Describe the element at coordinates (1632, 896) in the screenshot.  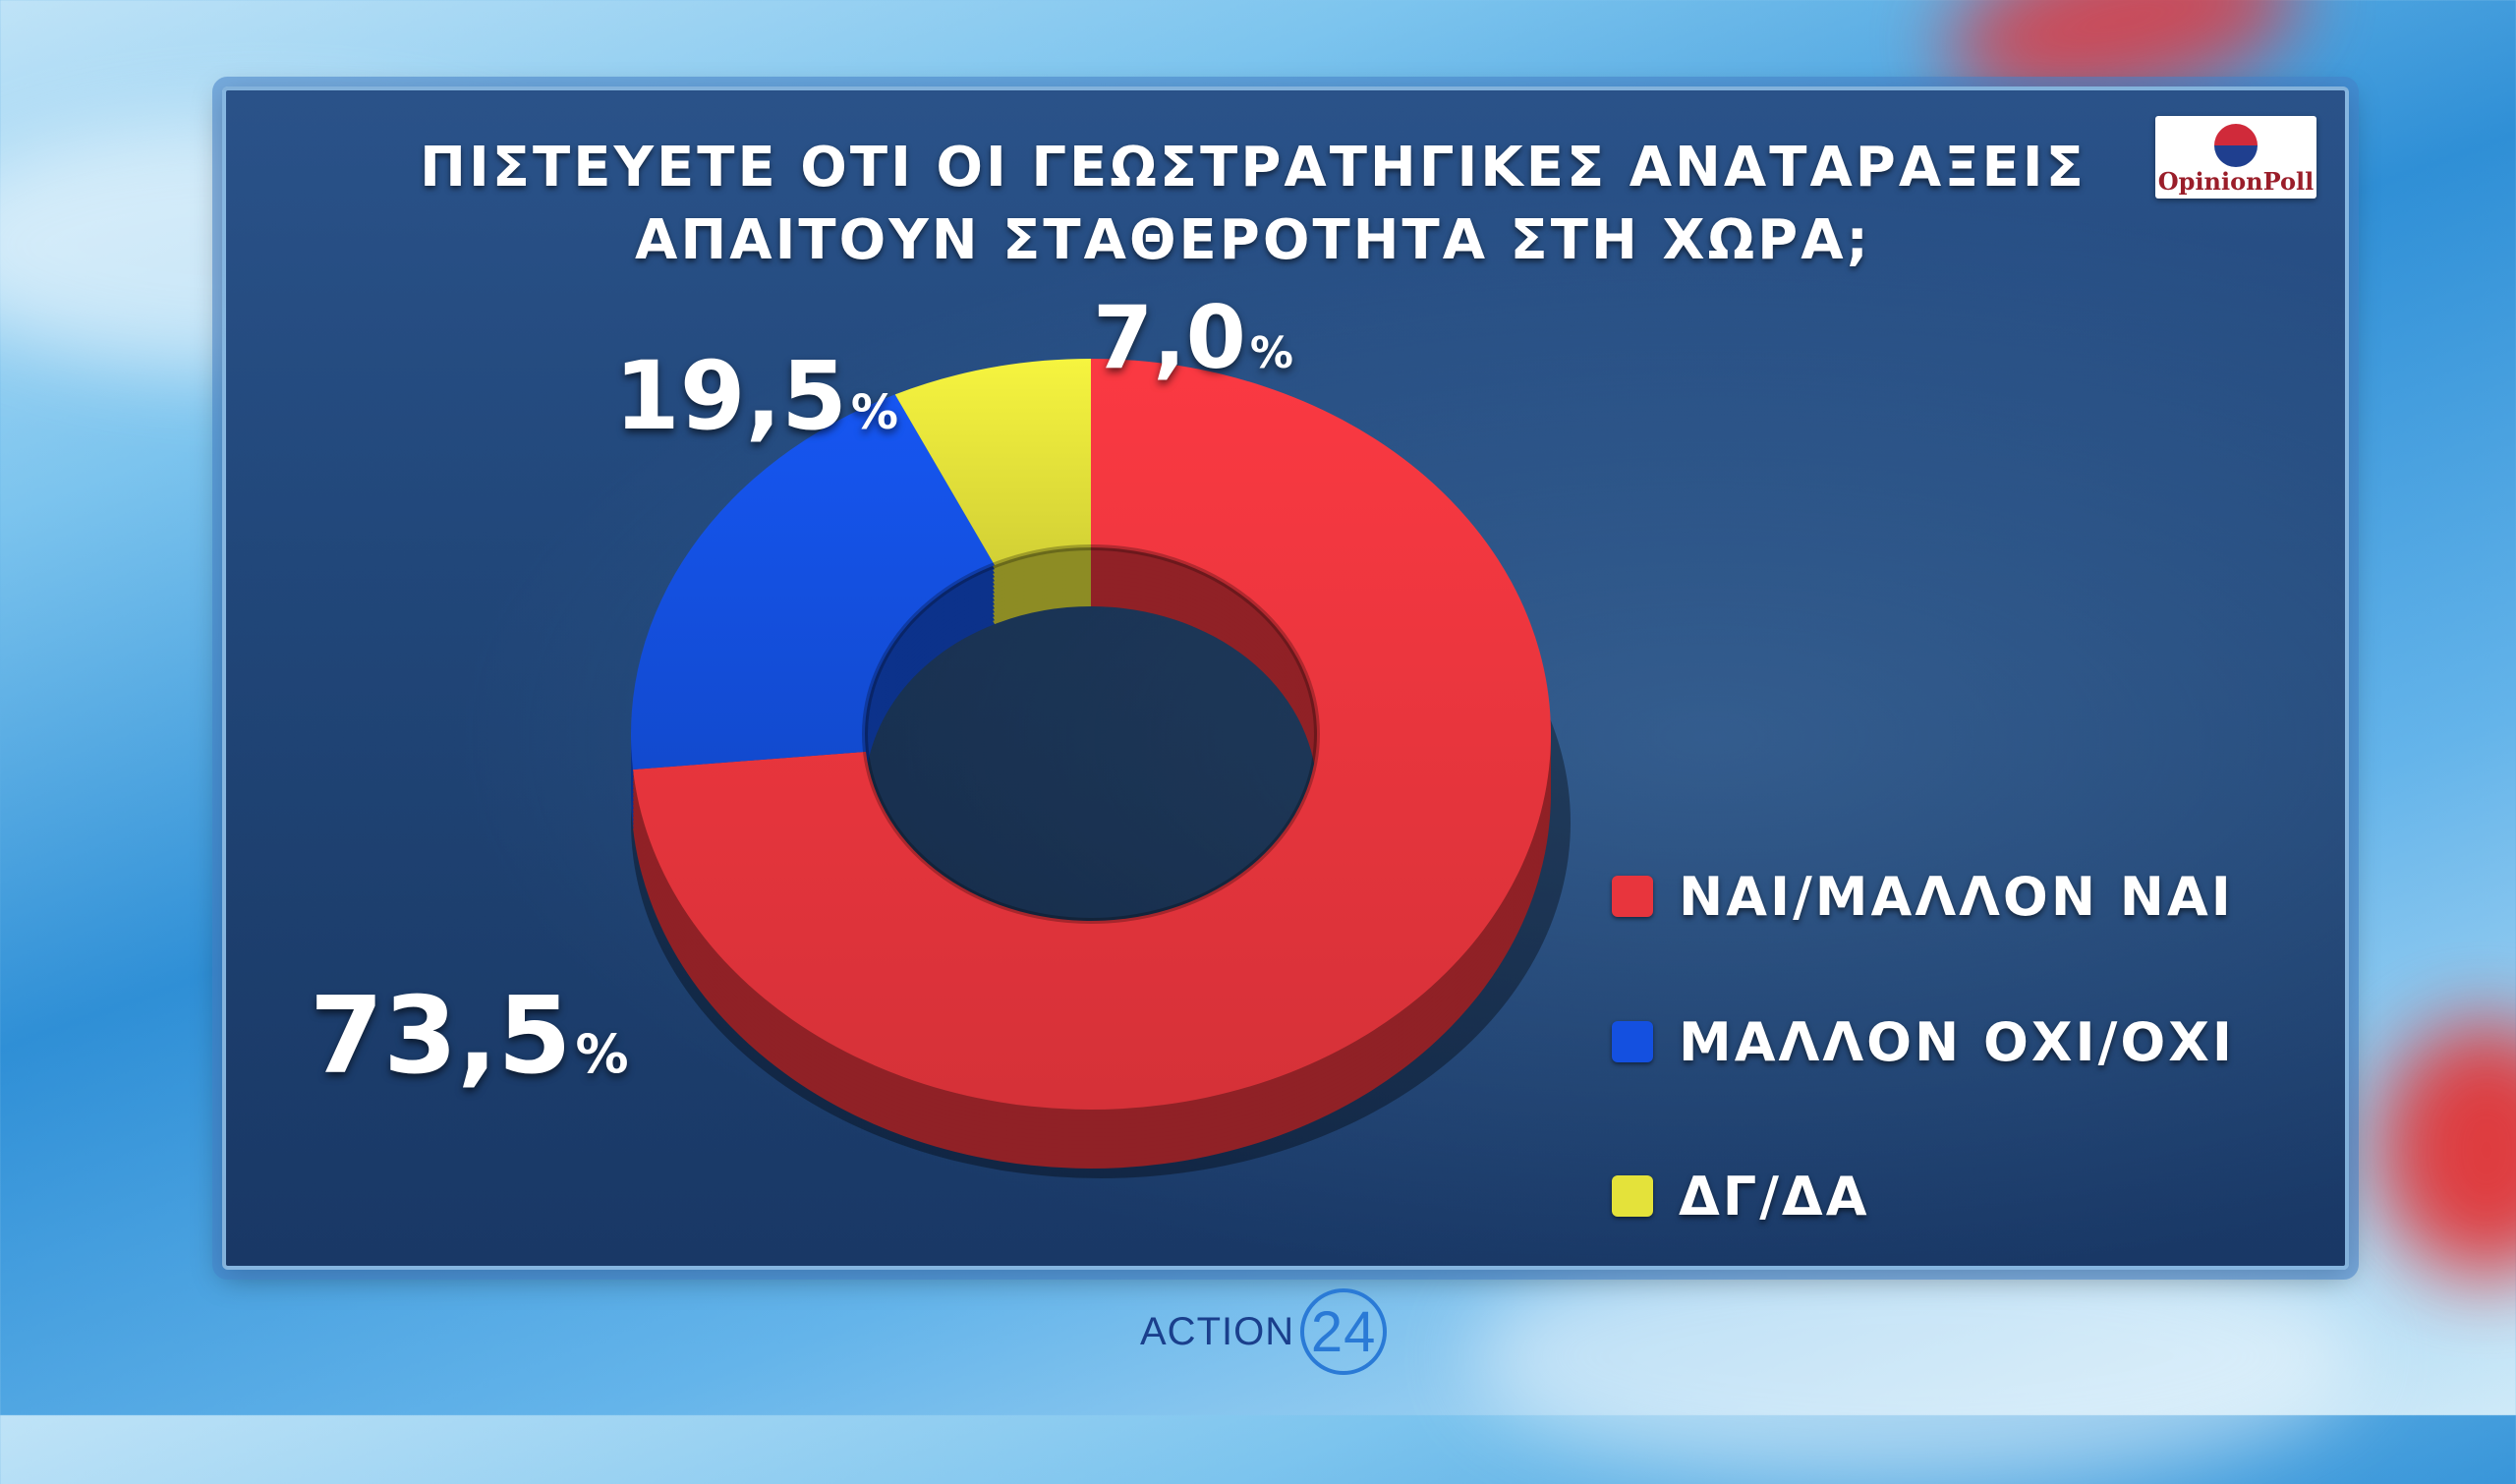
I see `legend-swatch-yes` at that location.